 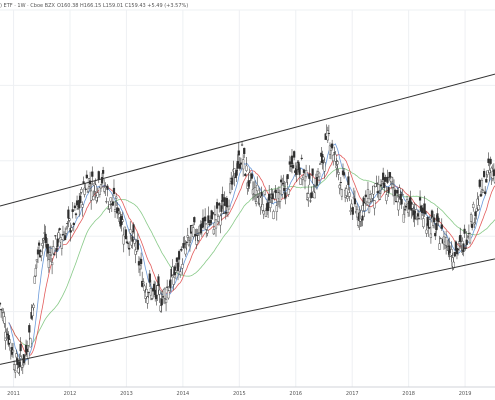 What do you see at coordinates (408, 394) in the screenshot?
I see `x-tick-label-2018: 2018` at bounding box center [408, 394].